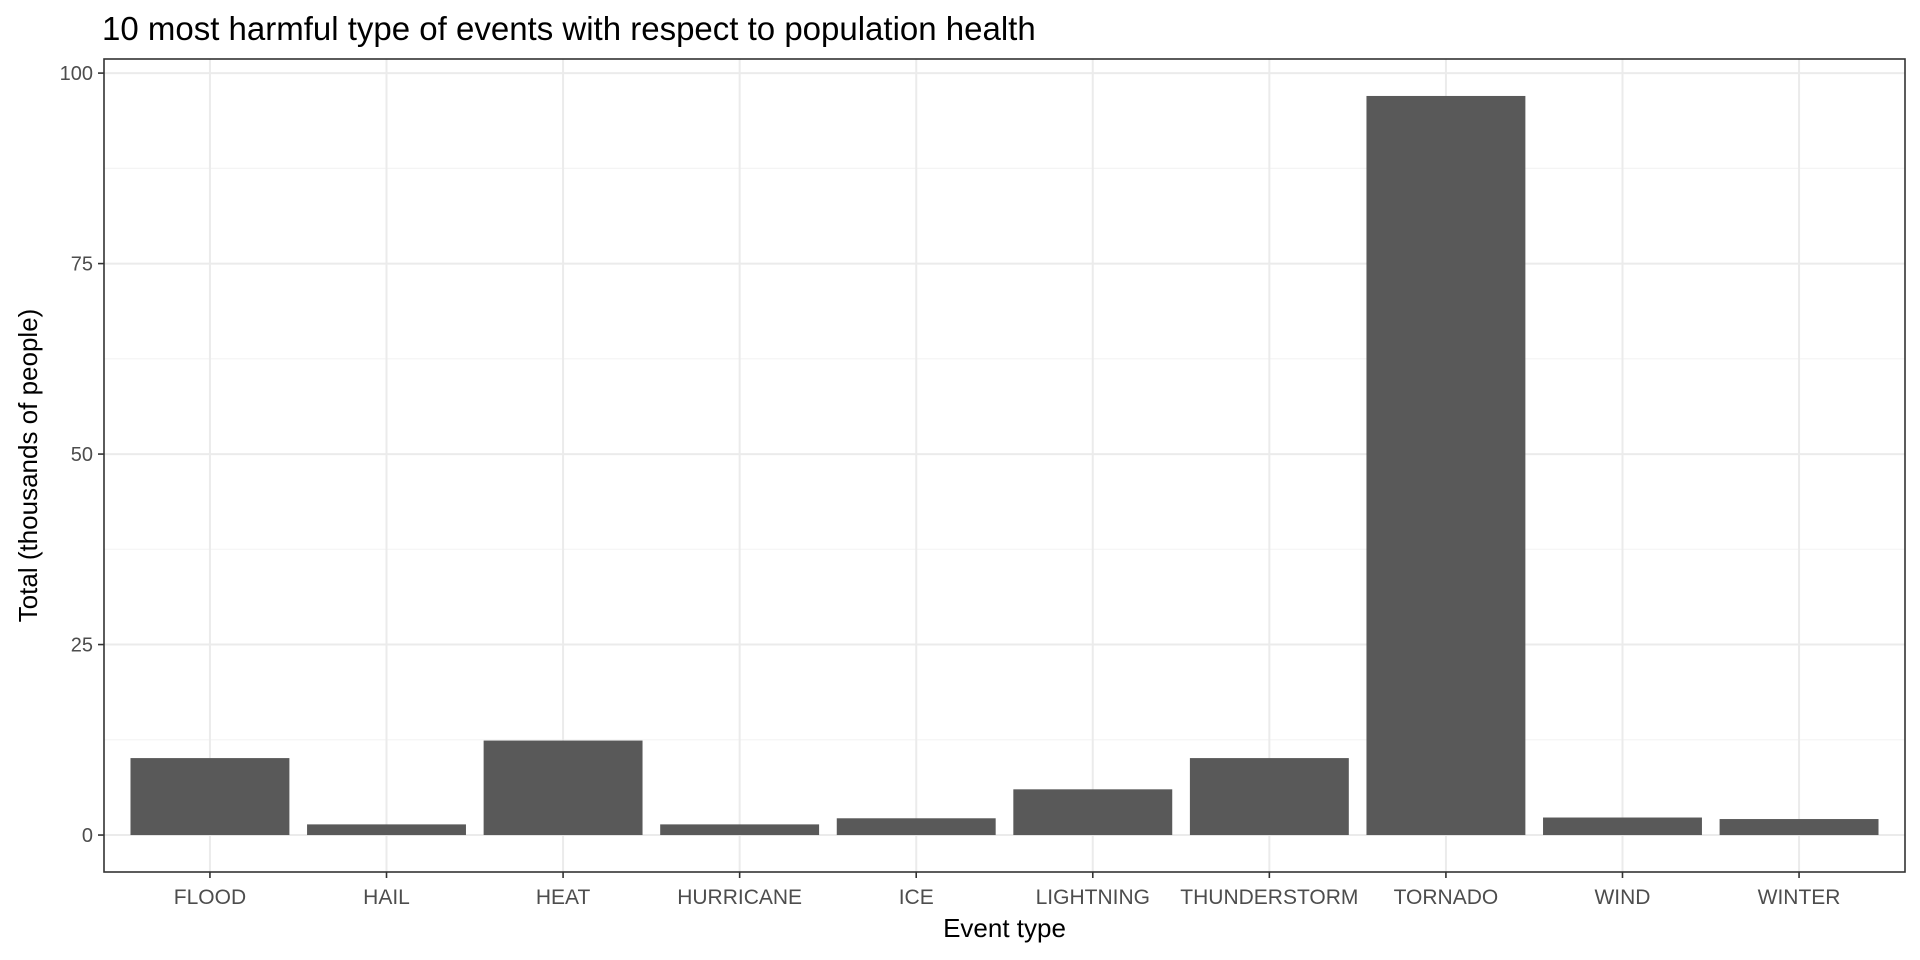  I want to click on bar-wind, so click(1622, 826).